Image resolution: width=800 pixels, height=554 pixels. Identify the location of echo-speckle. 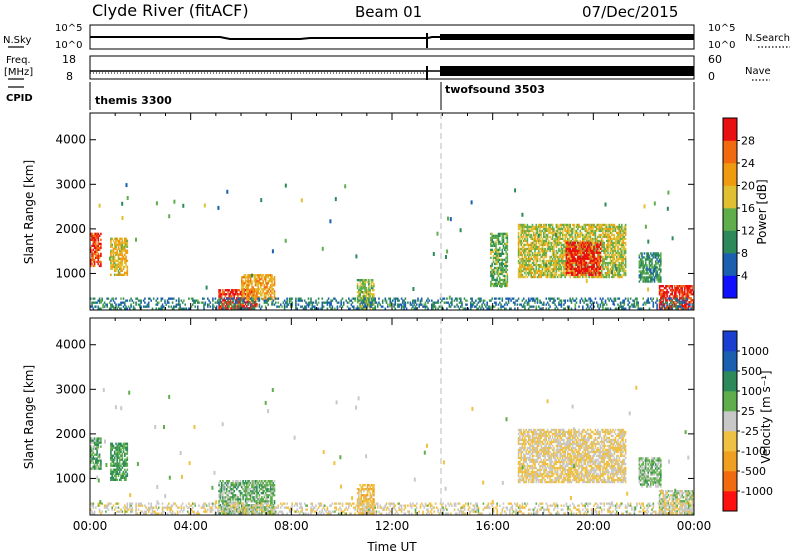
(616, 269).